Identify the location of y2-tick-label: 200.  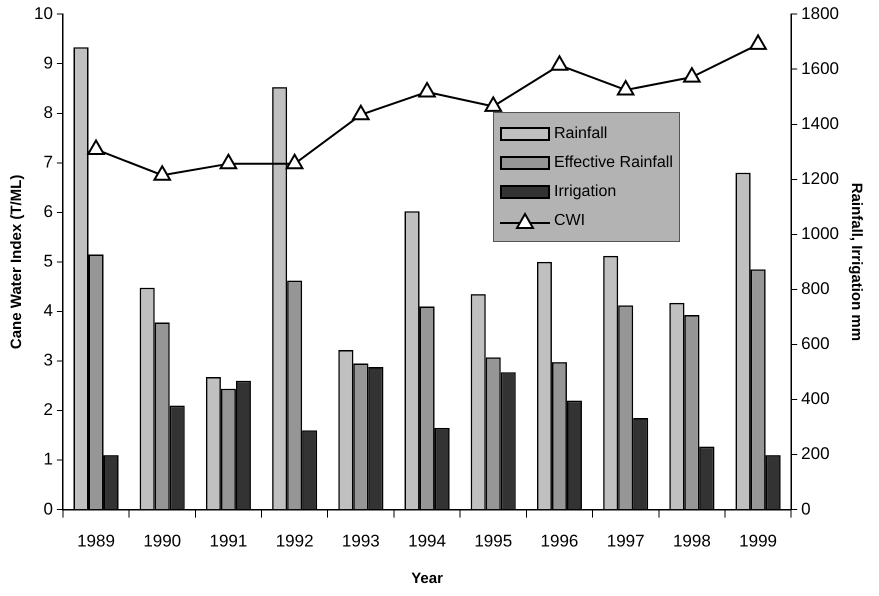
(815, 454).